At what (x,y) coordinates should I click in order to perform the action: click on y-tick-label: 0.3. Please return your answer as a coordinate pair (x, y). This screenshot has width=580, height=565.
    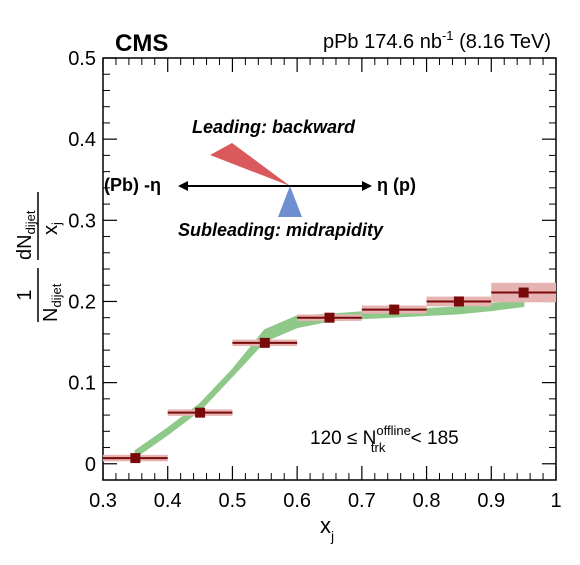
    Looking at the image, I should click on (82, 221).